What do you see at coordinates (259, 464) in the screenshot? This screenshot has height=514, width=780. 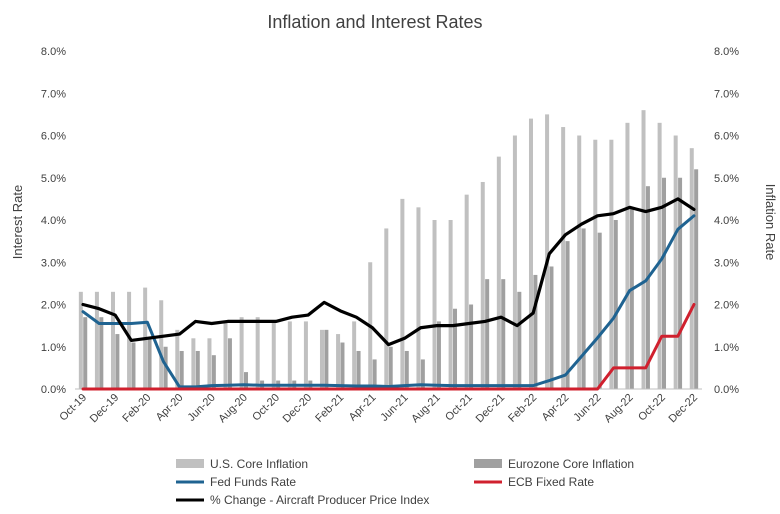 I see `legend-label: U.S. Core Inflation` at bounding box center [259, 464].